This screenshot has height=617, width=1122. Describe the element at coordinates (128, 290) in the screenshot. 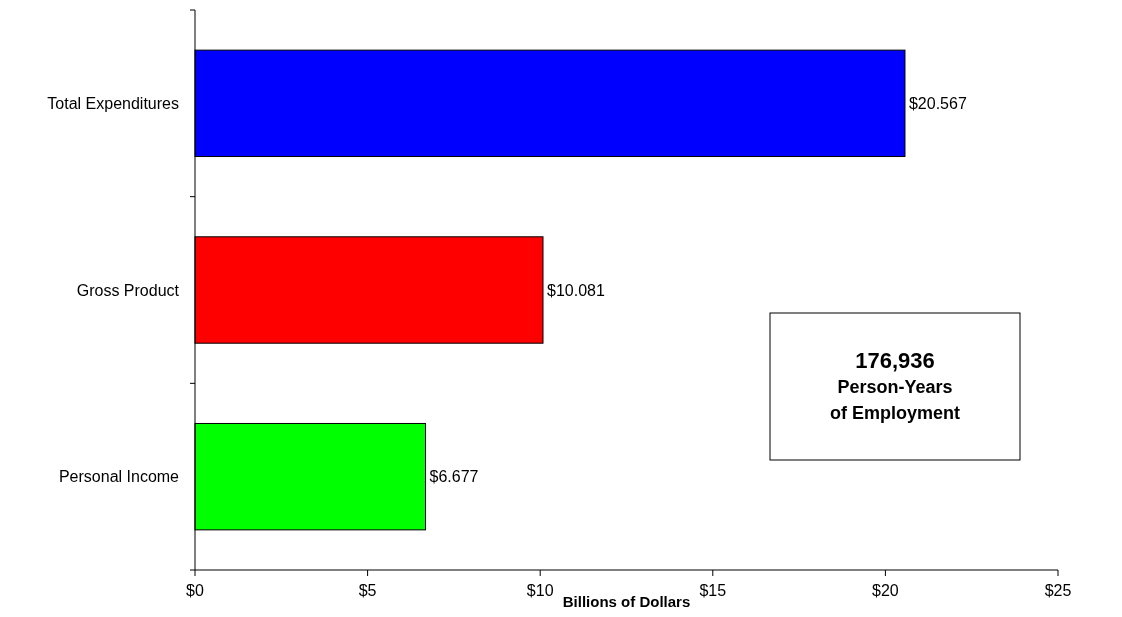

I see `y-tick-label: Gross Product` at that location.